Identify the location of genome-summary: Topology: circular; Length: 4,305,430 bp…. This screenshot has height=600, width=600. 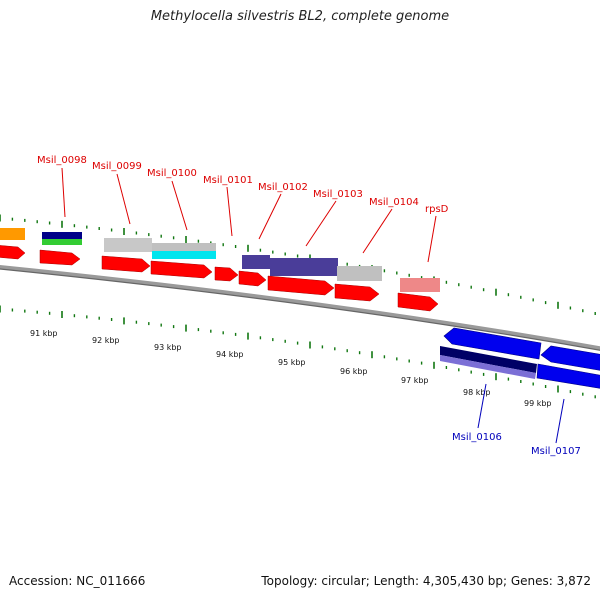
(426, 581).